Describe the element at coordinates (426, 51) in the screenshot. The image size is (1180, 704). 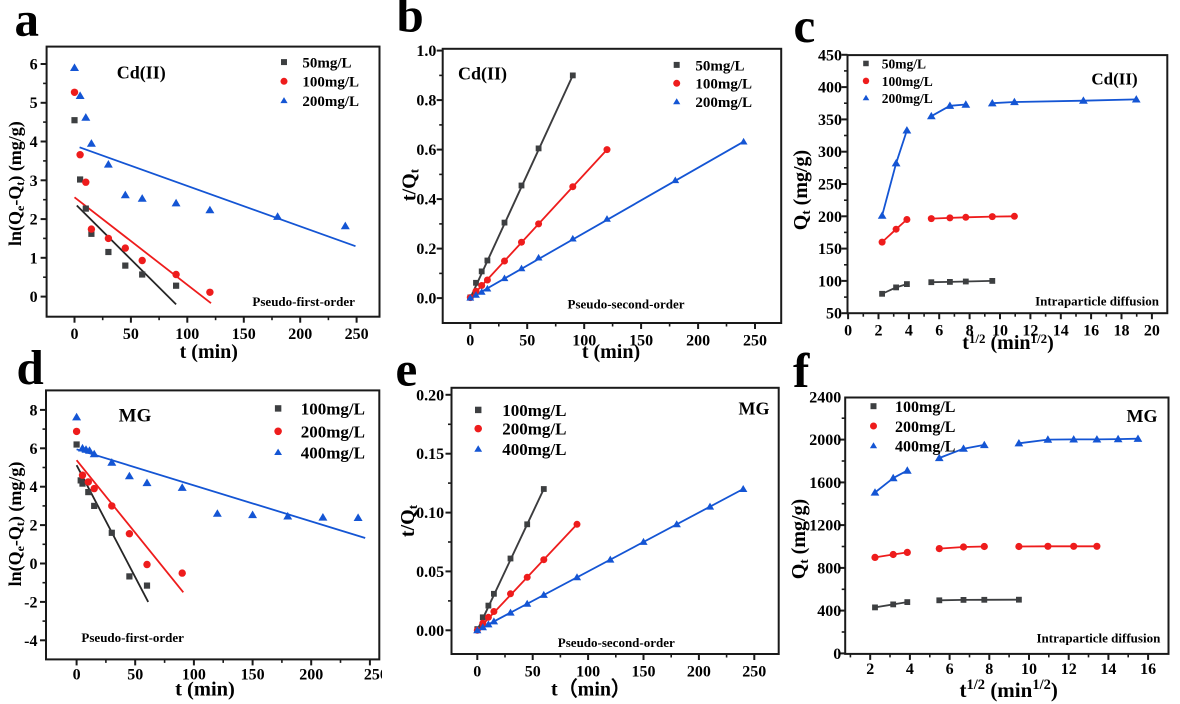
I see `svg-text: 1.0` at that location.